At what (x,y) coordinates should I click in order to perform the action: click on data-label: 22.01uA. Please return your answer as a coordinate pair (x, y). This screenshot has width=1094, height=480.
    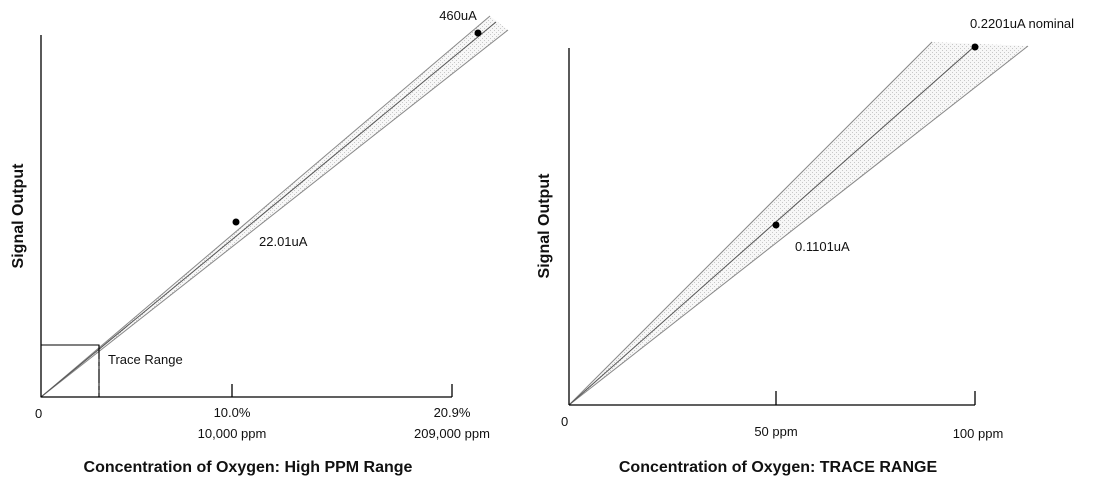
    Looking at the image, I should click on (283, 241).